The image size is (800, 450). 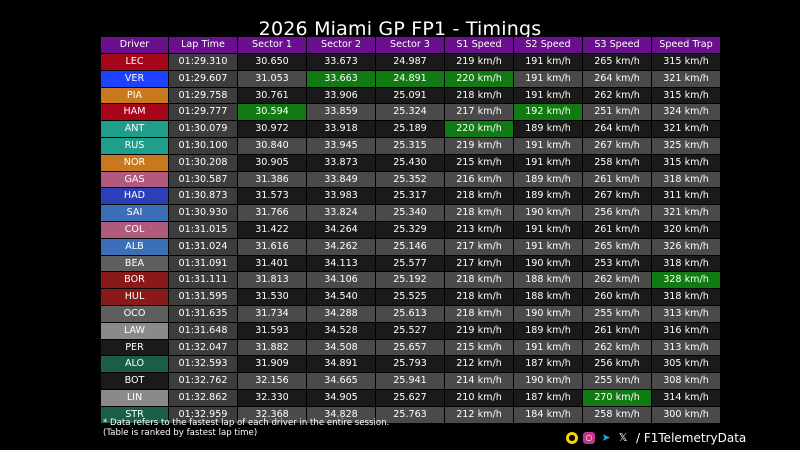 What do you see at coordinates (617, 162) in the screenshot?
I see `s3-speed-cell: 258 km/h` at bounding box center [617, 162].